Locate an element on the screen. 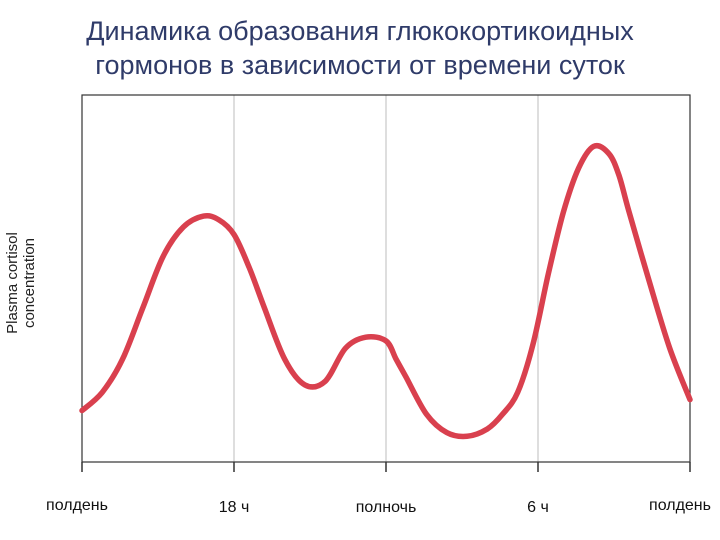 The height and width of the screenshot is (540, 720). x-tick-label: 18 ч is located at coordinates (234, 507).